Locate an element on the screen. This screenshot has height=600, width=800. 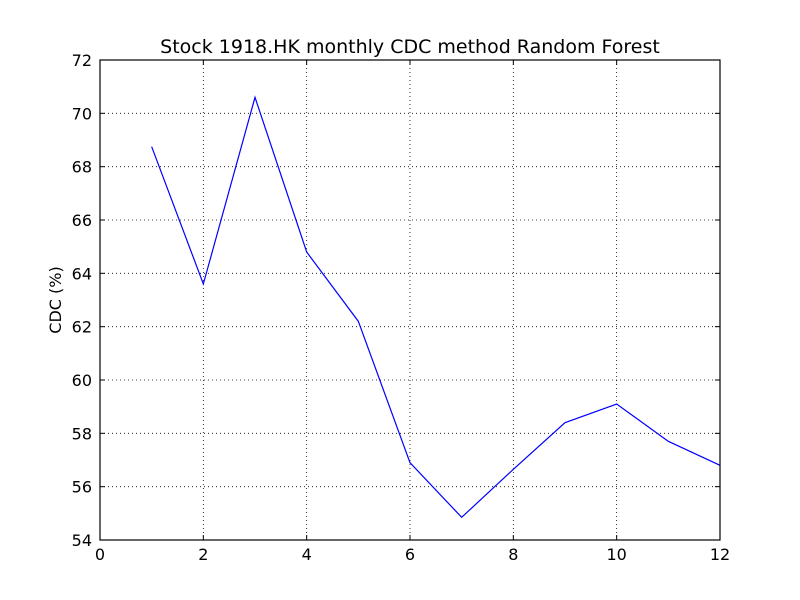
x-tick-label-4: 8 is located at coordinates (513, 554).